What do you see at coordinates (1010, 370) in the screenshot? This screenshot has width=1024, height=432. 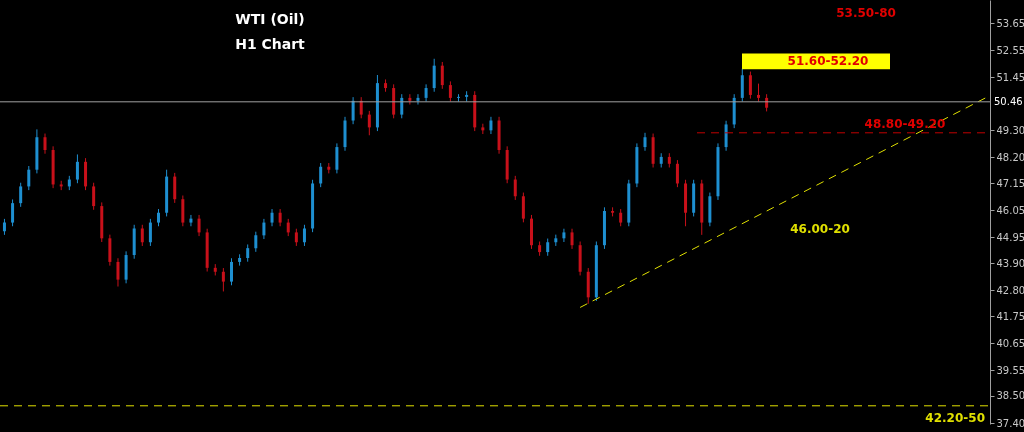 I see `y-tick-label: 39.55` at bounding box center [1010, 370].